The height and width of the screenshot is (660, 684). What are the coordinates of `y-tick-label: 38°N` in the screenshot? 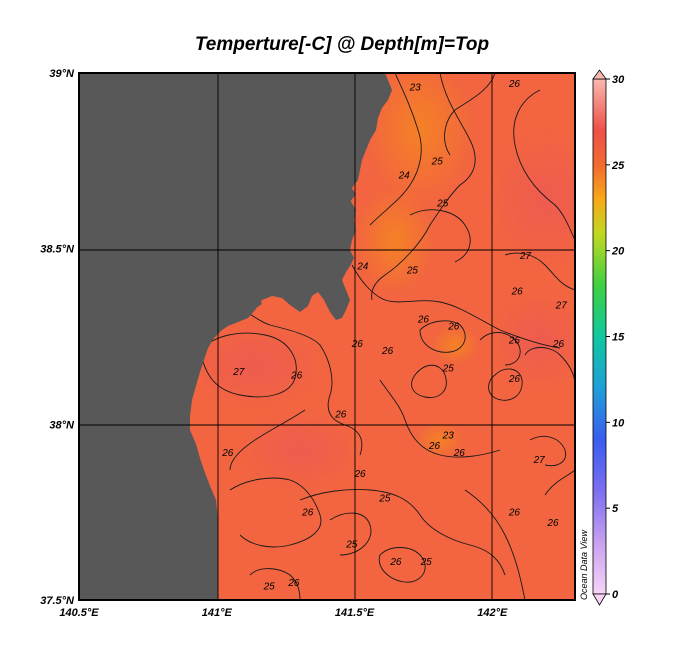 It's located at (62, 425).